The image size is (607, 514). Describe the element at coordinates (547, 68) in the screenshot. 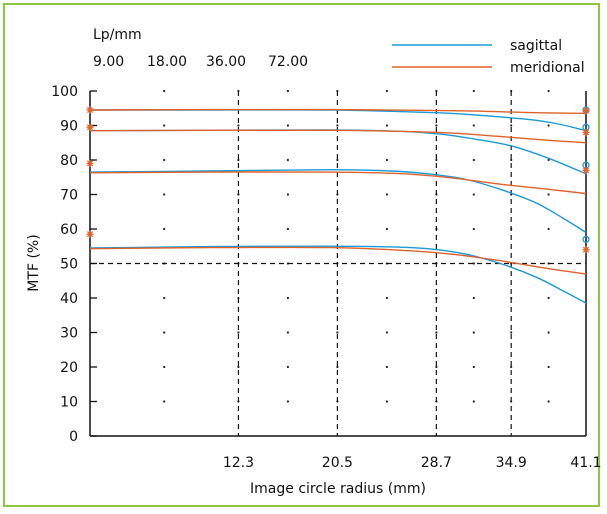

I see `legend-label-meridional: meridional` at that location.